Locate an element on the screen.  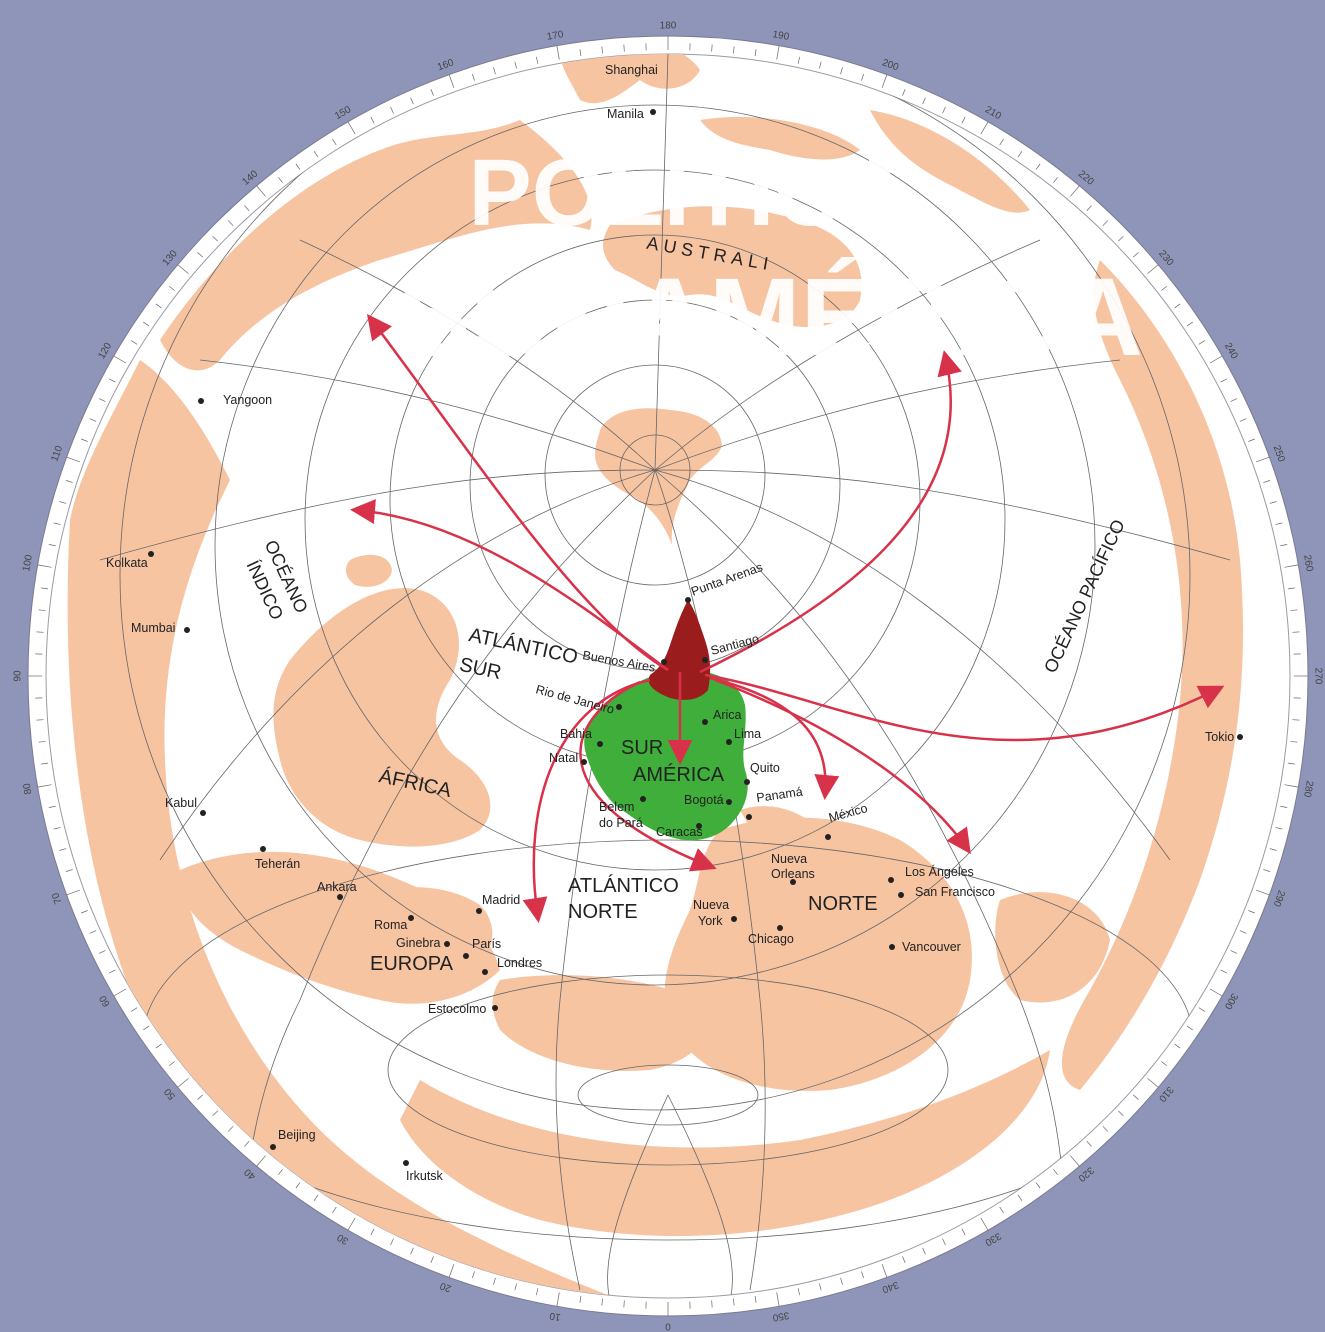
degree-label: 270 is located at coordinates (1317, 676).